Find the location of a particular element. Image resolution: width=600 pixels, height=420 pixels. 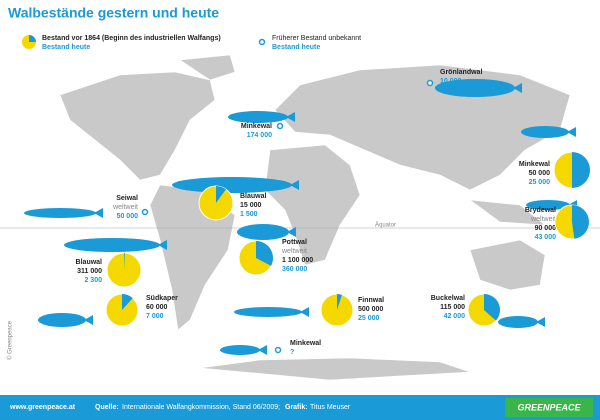

population-before: 60 000 is located at coordinates (157, 307).